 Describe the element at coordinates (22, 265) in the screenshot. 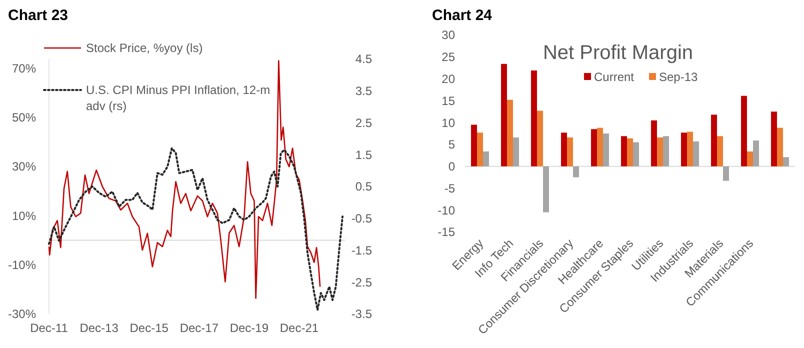

I see `y-tick-label: -10%` at that location.